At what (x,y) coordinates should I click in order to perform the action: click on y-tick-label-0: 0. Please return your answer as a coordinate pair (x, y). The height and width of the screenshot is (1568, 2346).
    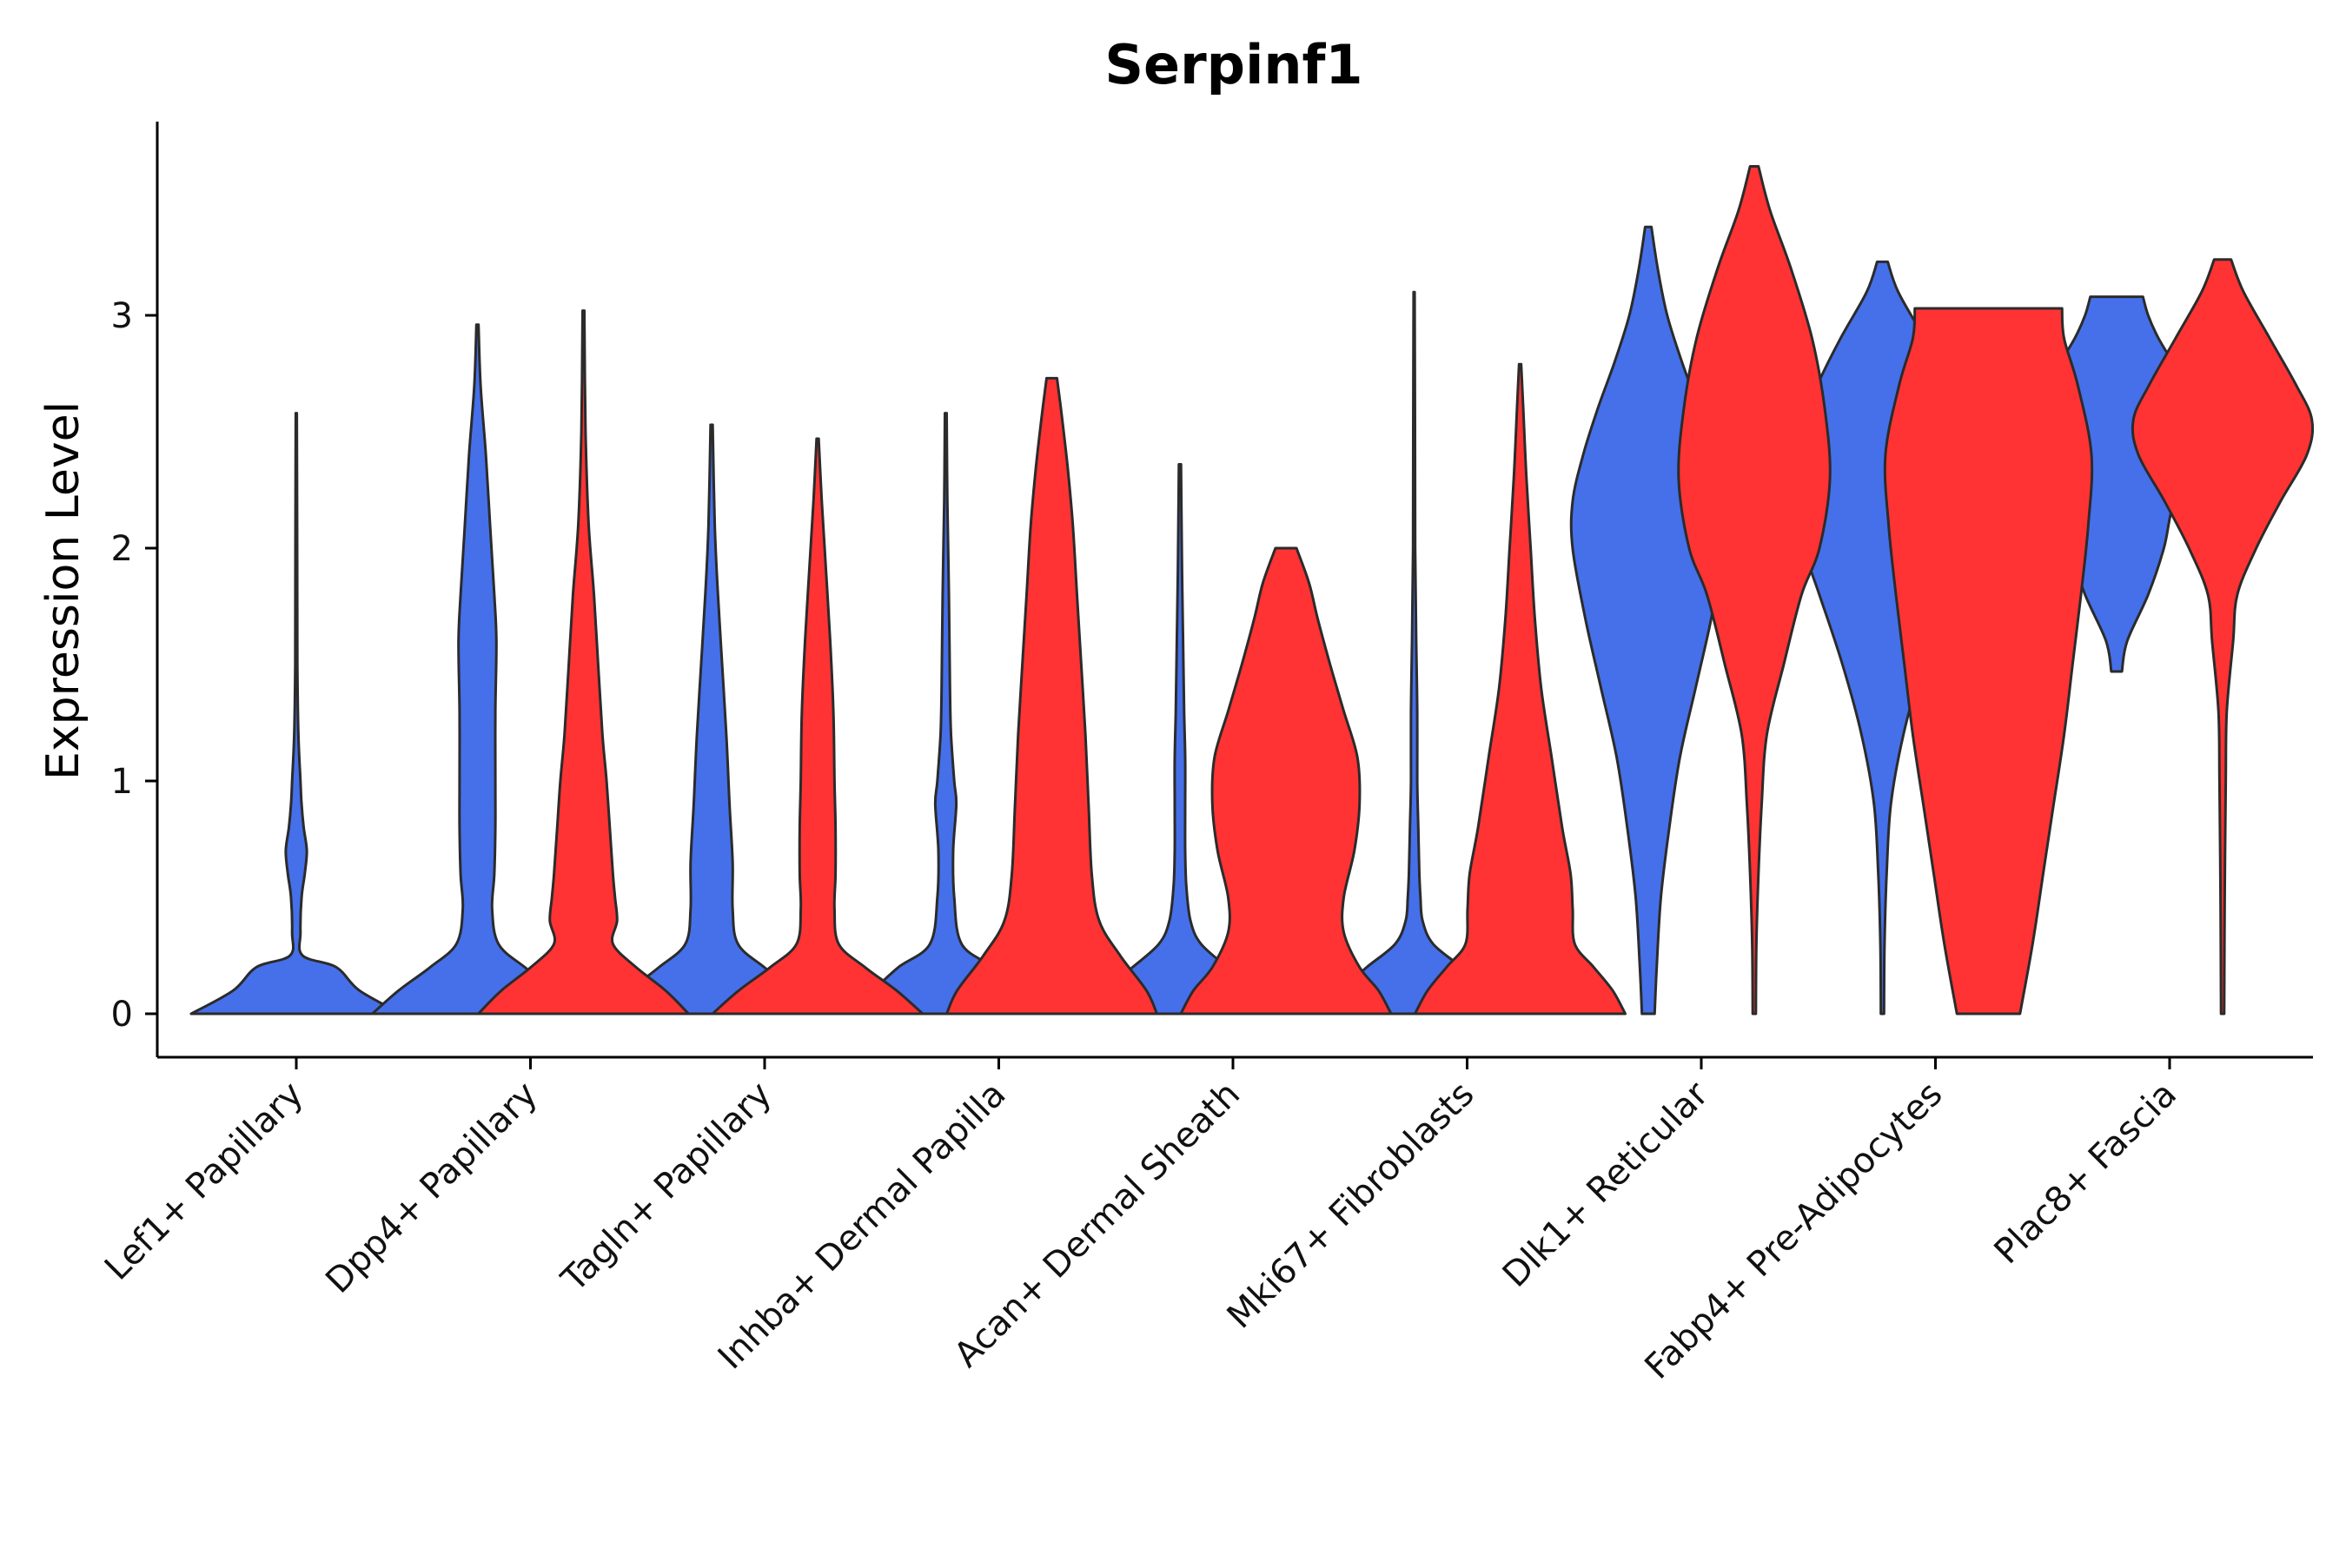
    Looking at the image, I should click on (122, 1015).